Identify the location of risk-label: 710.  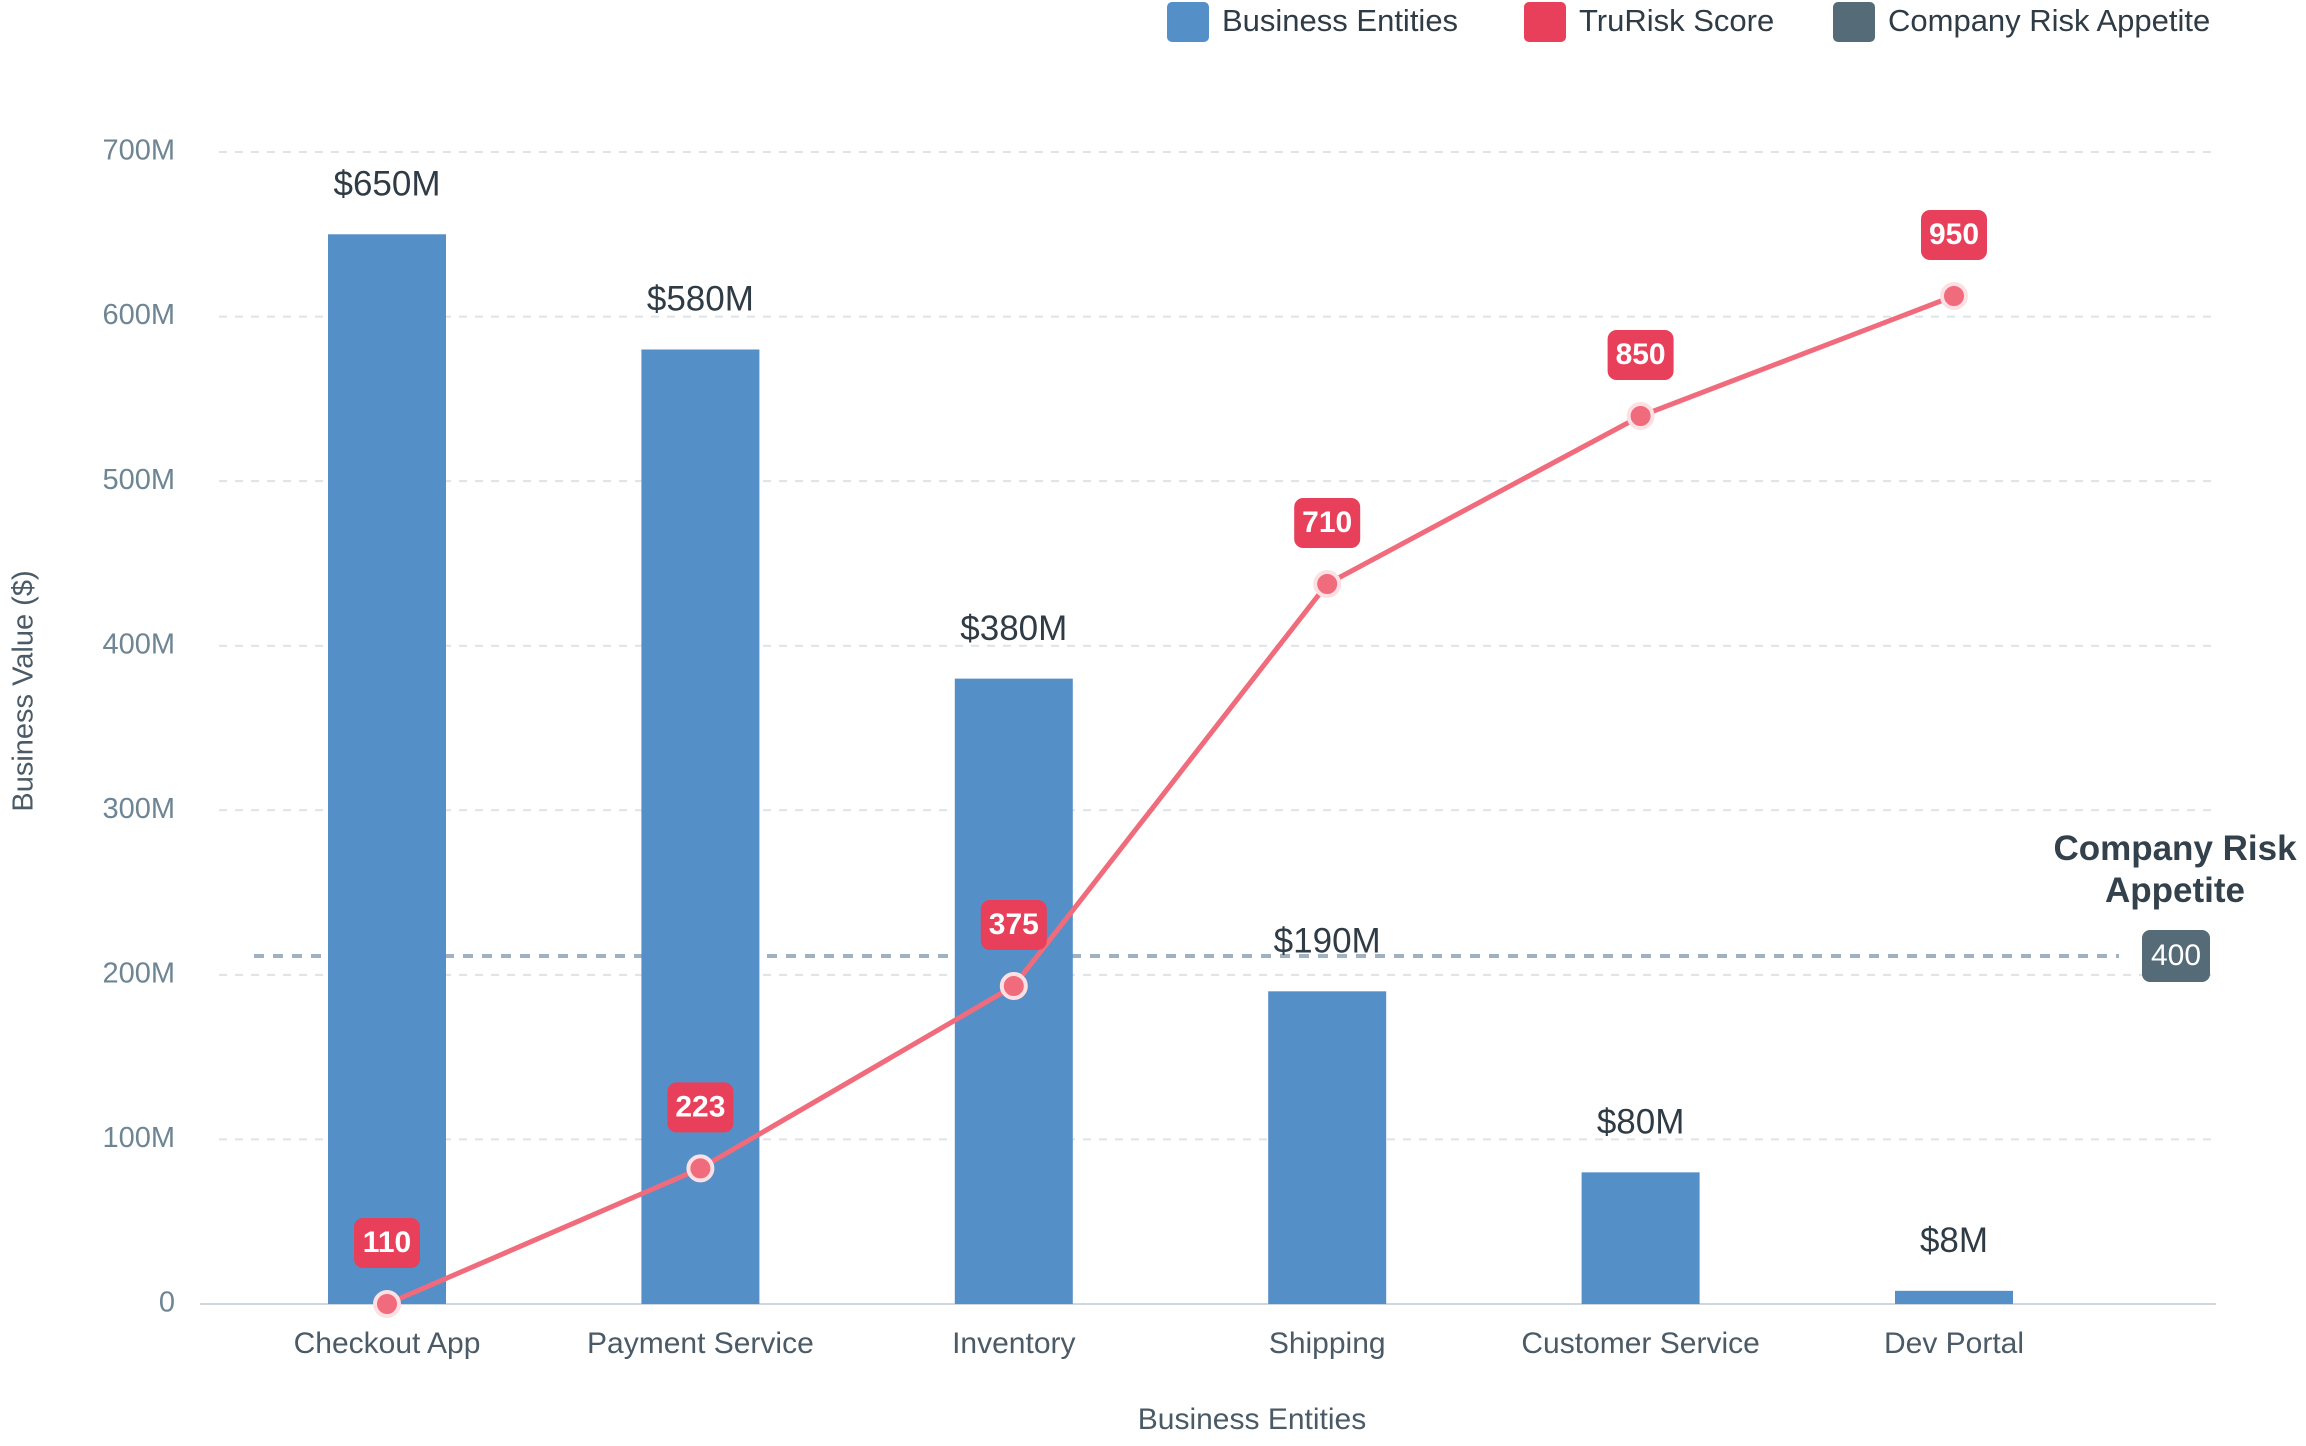
(1327, 522).